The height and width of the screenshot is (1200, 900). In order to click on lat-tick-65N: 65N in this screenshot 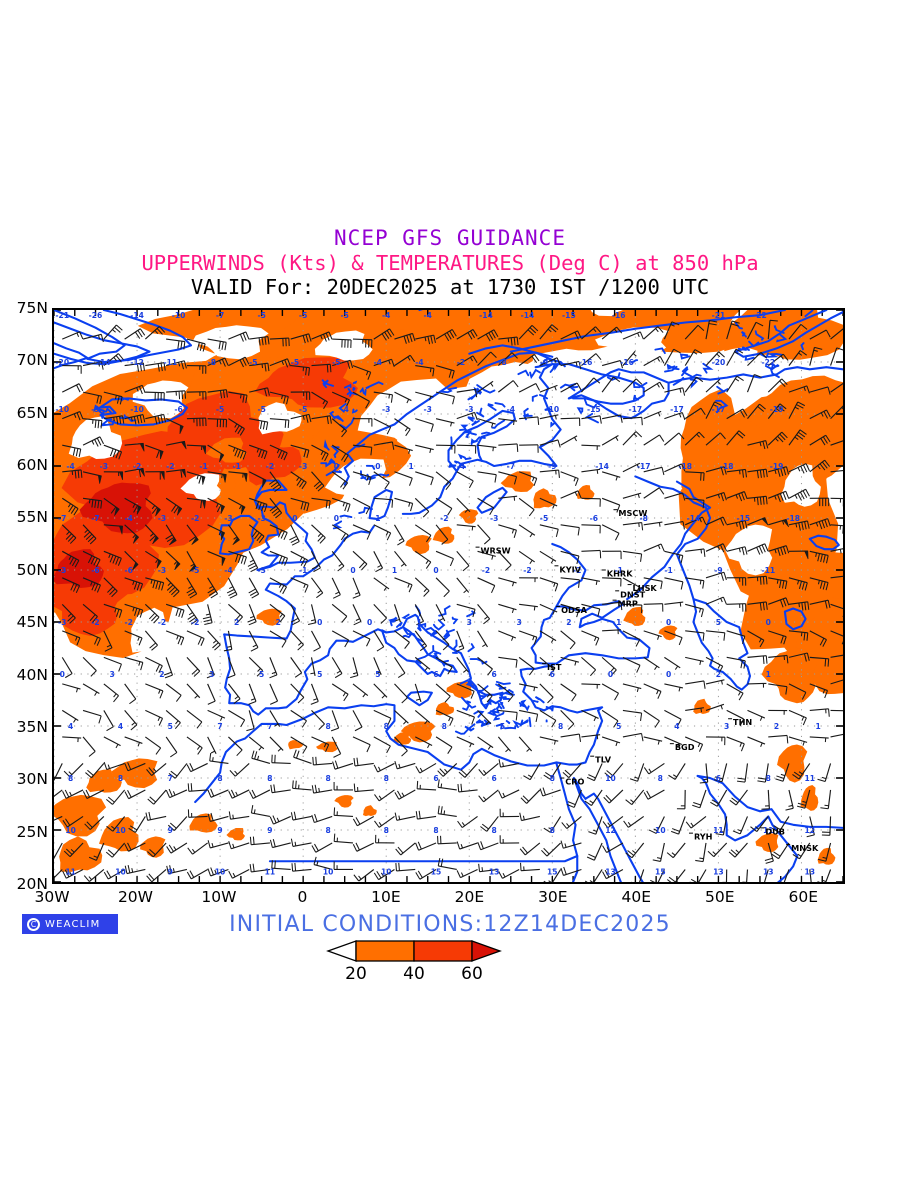, I will do `click(32, 412)`.